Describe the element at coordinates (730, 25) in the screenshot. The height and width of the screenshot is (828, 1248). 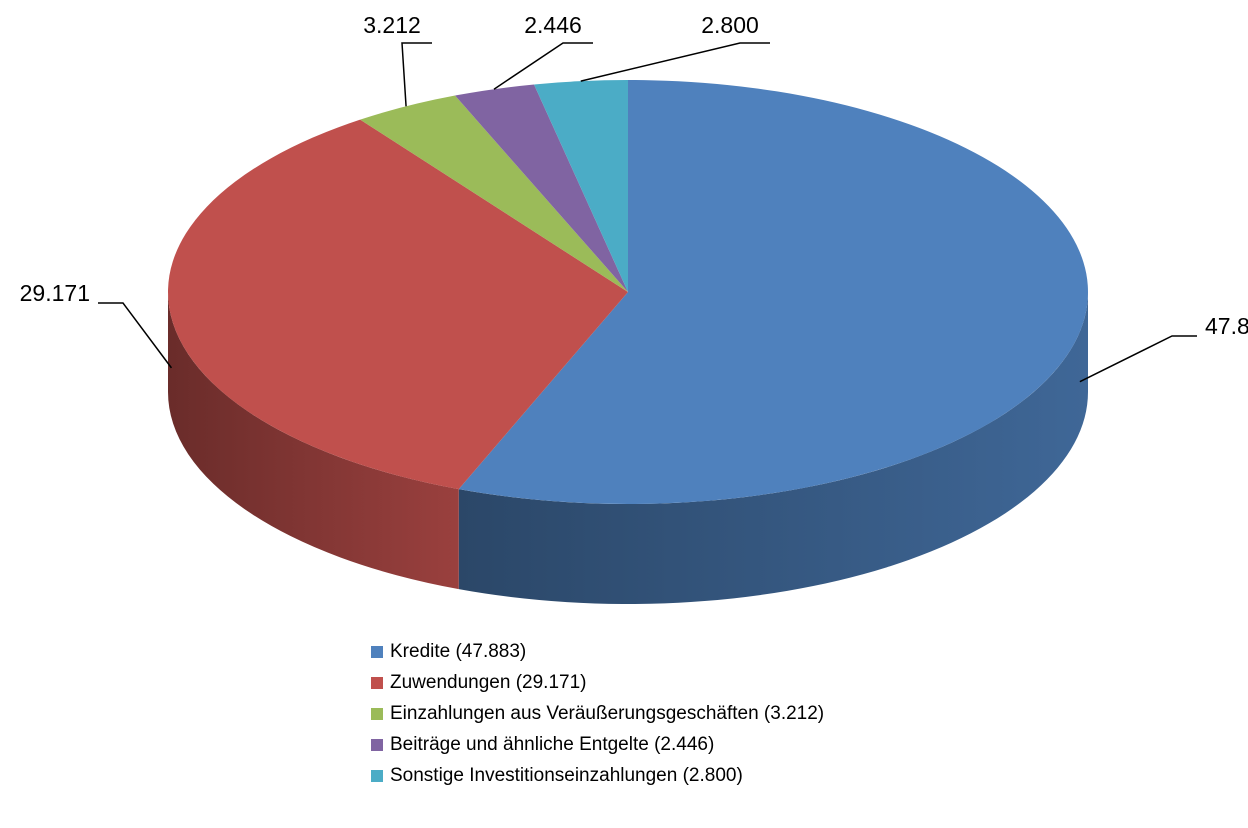
I see `value-label: 2.800` at that location.